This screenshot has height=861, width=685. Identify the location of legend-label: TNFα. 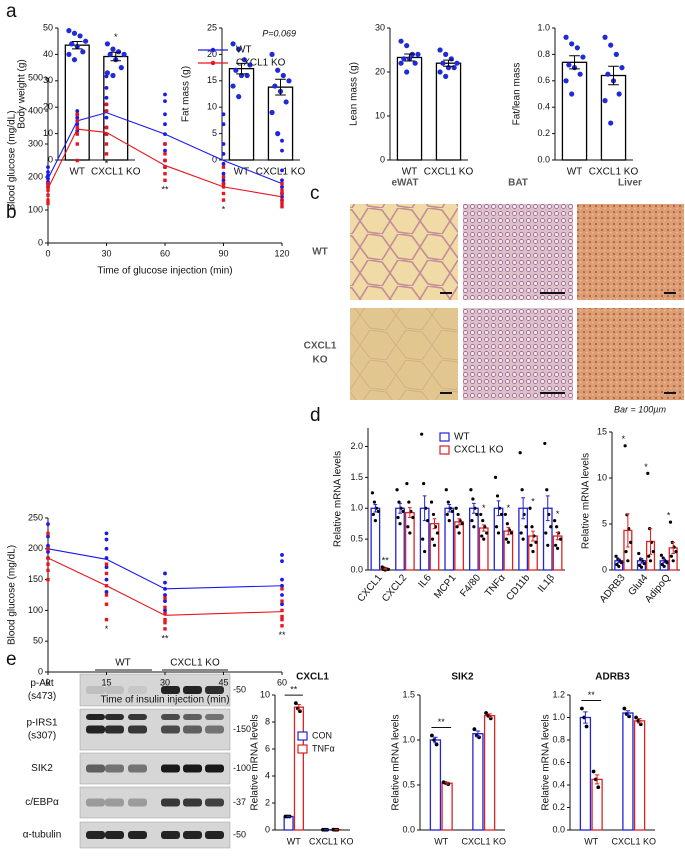
(323, 748).